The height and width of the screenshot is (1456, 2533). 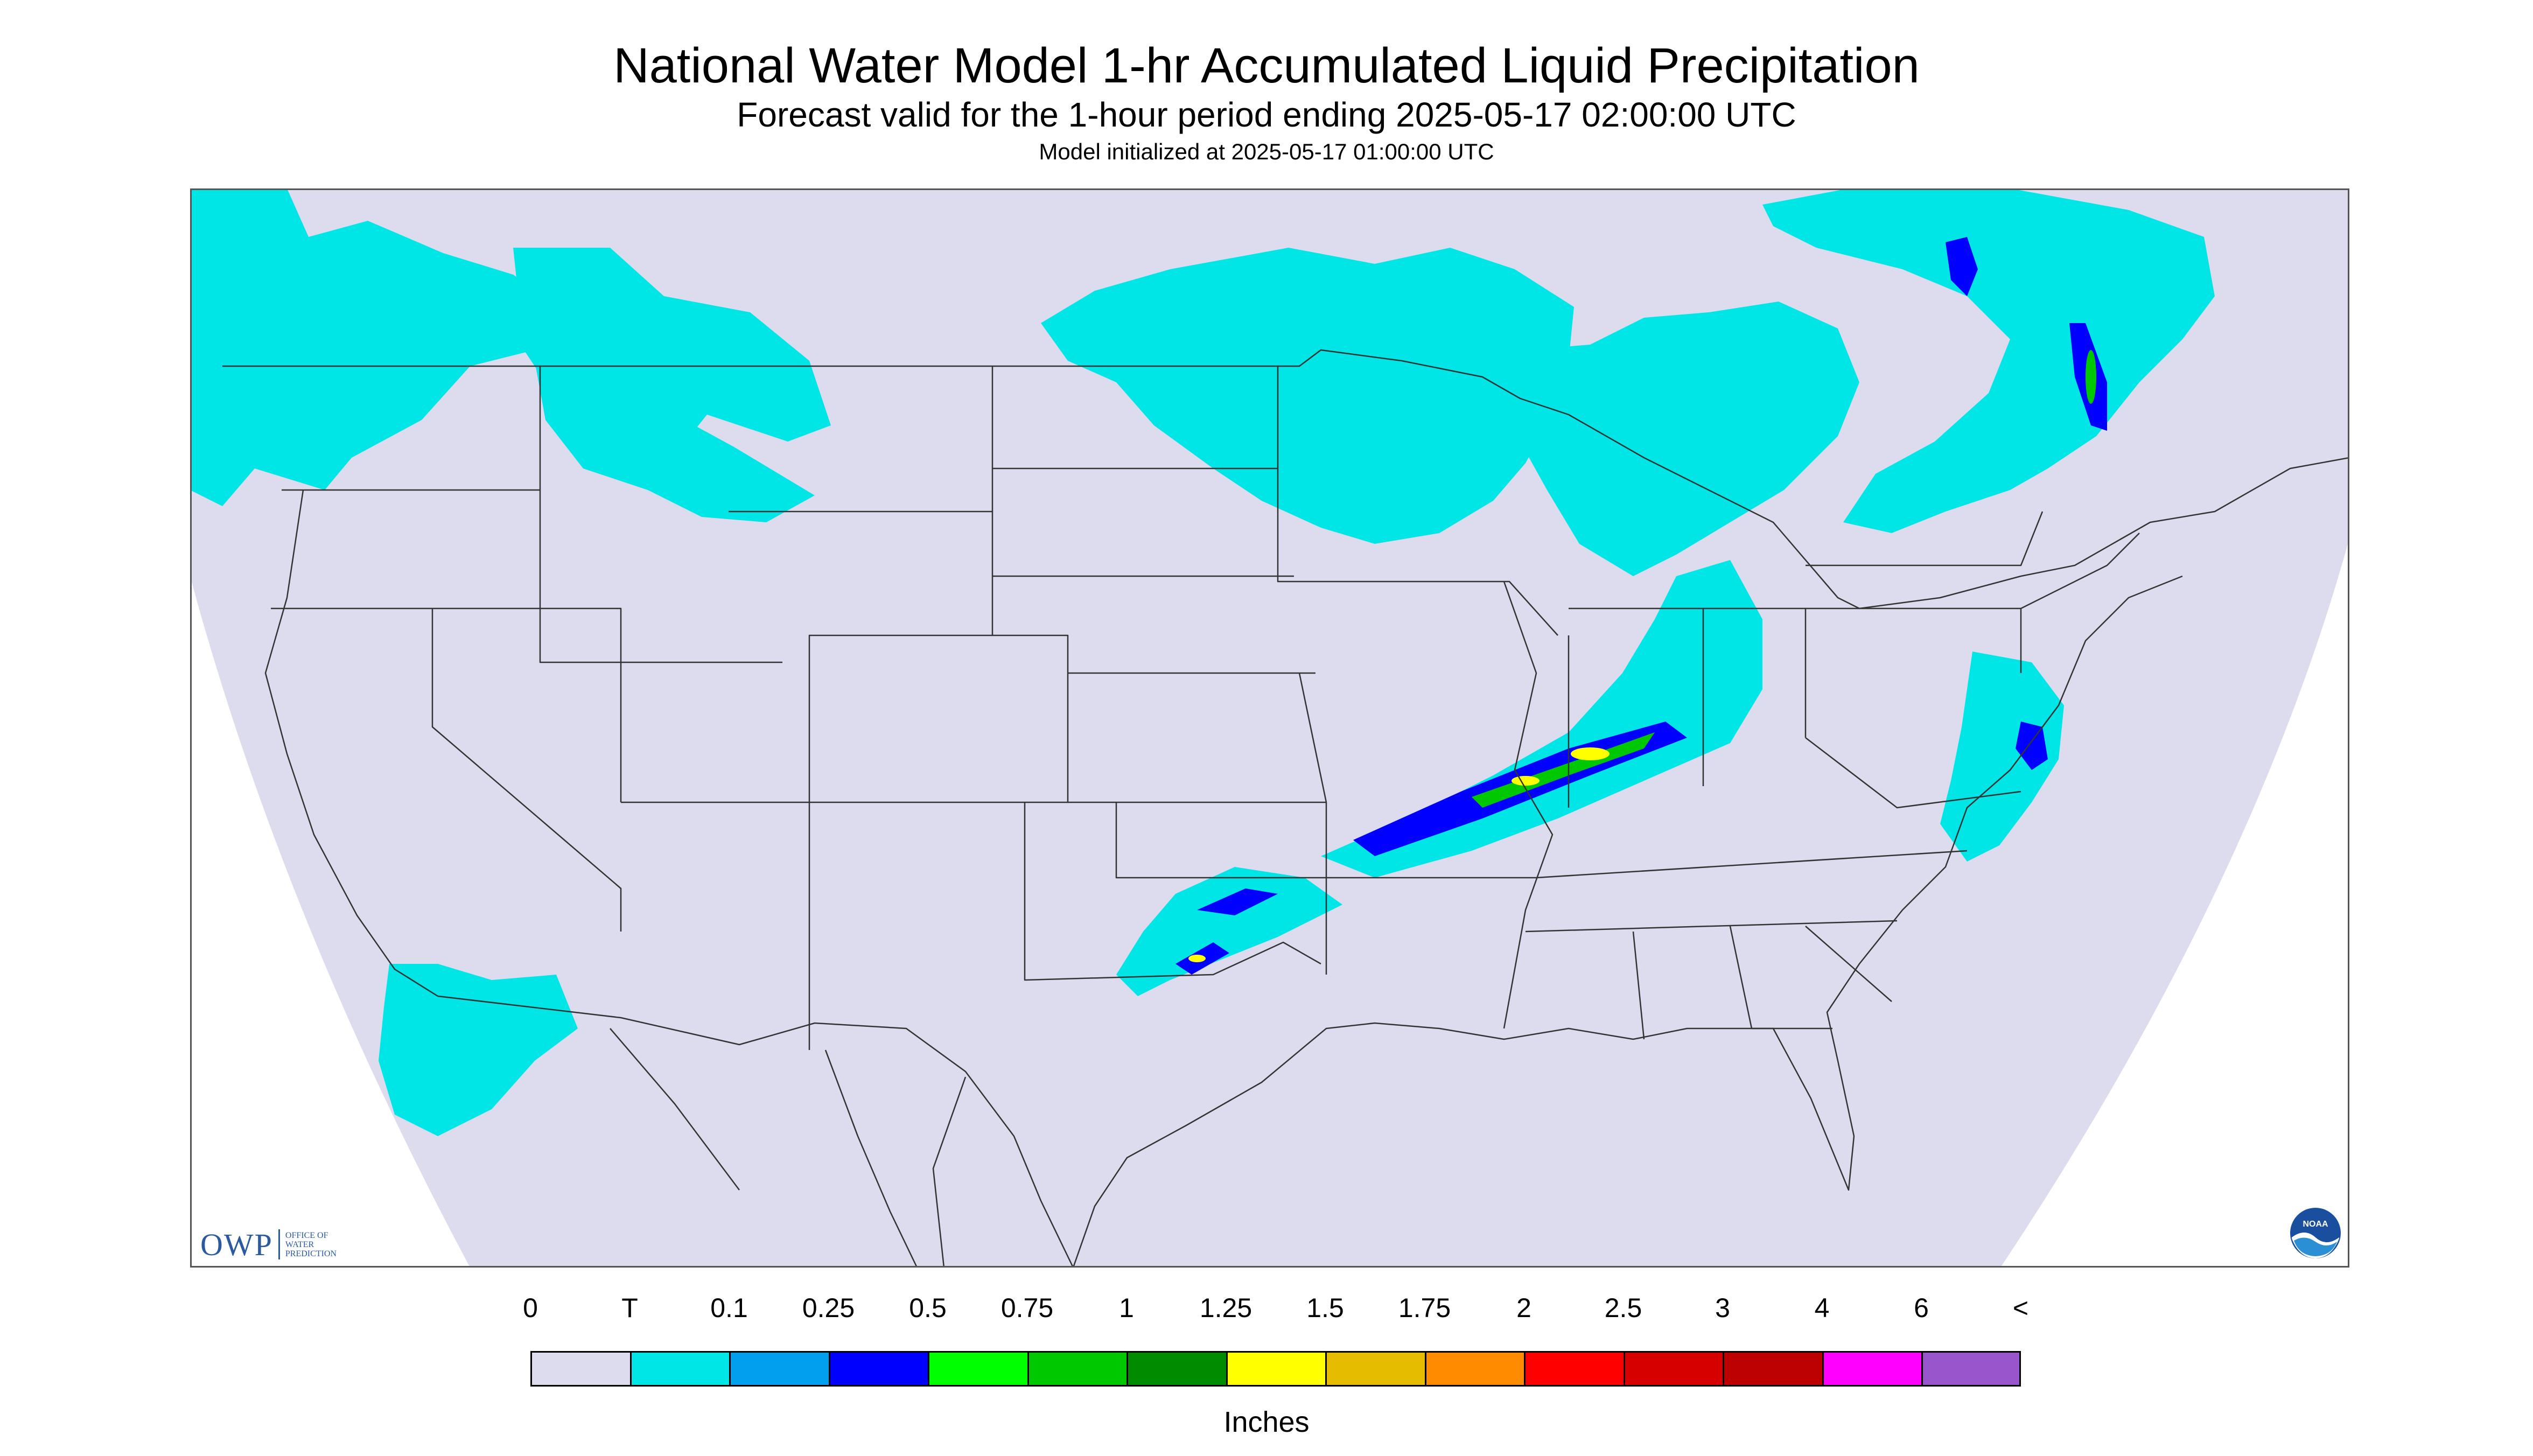 What do you see at coordinates (1229, 931) in the screenshot?
I see `precip-southern-plains` at bounding box center [1229, 931].